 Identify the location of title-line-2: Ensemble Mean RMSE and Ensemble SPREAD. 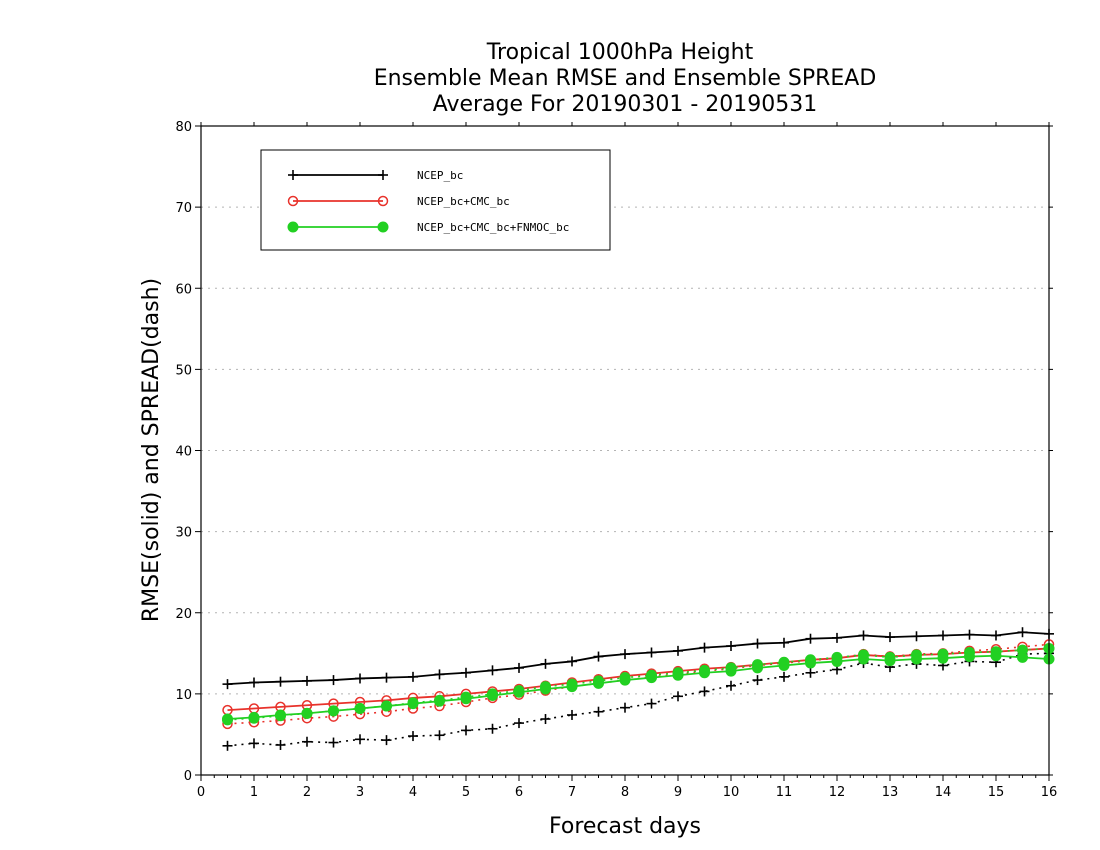
(625, 78).